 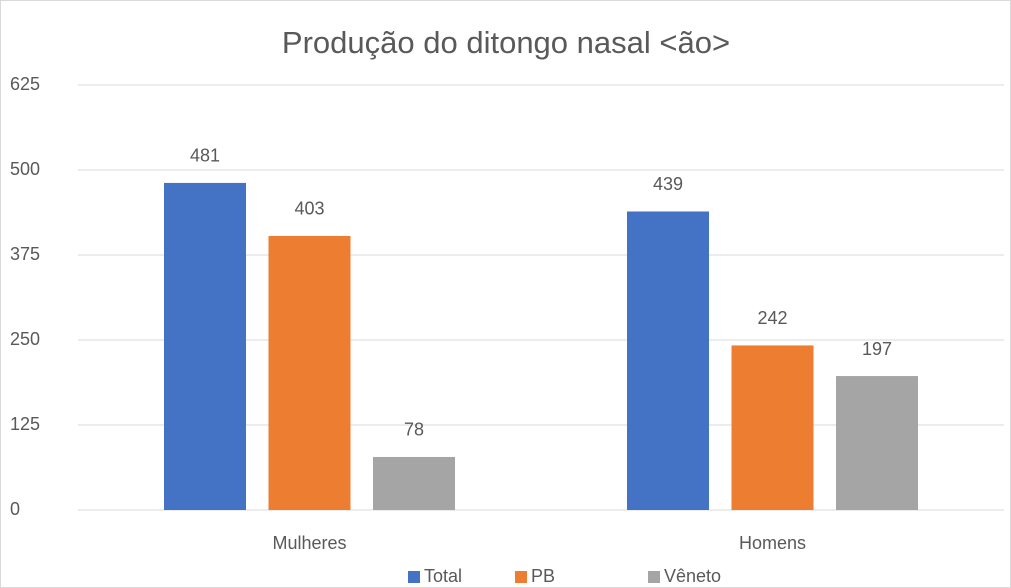 What do you see at coordinates (205, 156) in the screenshot?
I see `data-label: 481` at bounding box center [205, 156].